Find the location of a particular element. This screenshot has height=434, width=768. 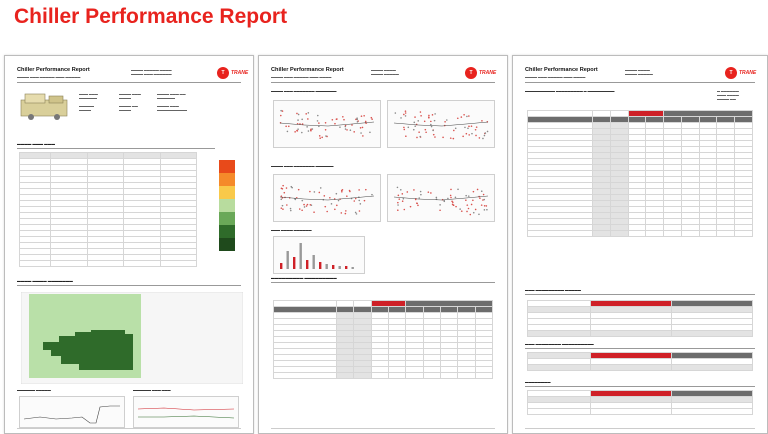

section-heading: ▬▬▬ ▬▬▬▬▬▬▬▬ ▬▬▬▬▬▬▬▬▬▬ is located at coordinates (559, 344).